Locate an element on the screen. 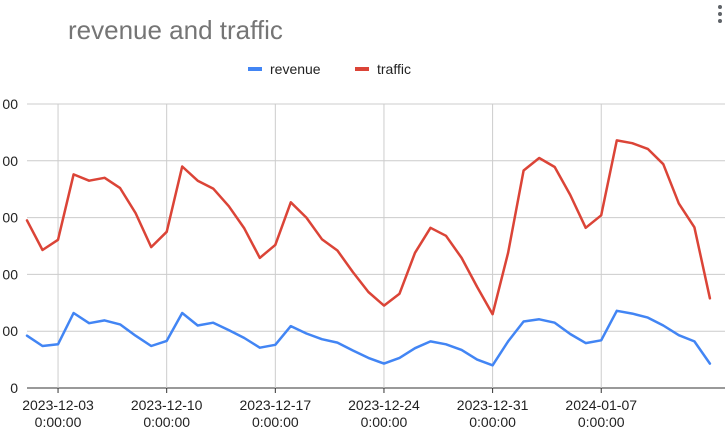  y-tick-label: 0 is located at coordinates (14, 388).